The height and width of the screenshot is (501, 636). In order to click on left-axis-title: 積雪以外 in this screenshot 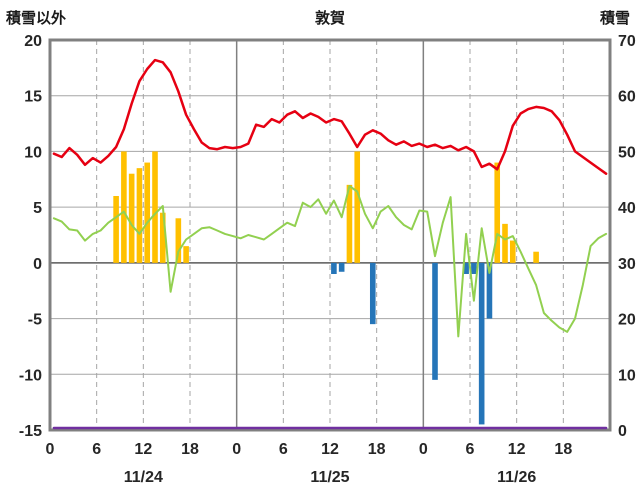, I will do `click(36, 18)`.